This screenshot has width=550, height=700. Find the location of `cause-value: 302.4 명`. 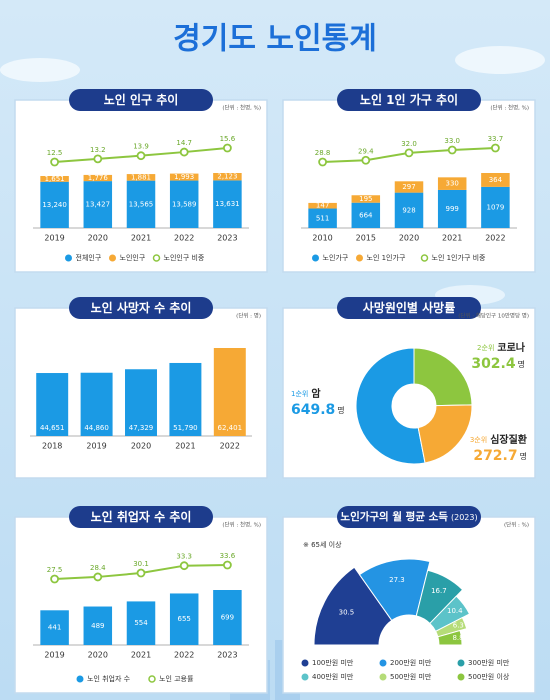

cause-value: 302.4 명 is located at coordinates (498, 364).